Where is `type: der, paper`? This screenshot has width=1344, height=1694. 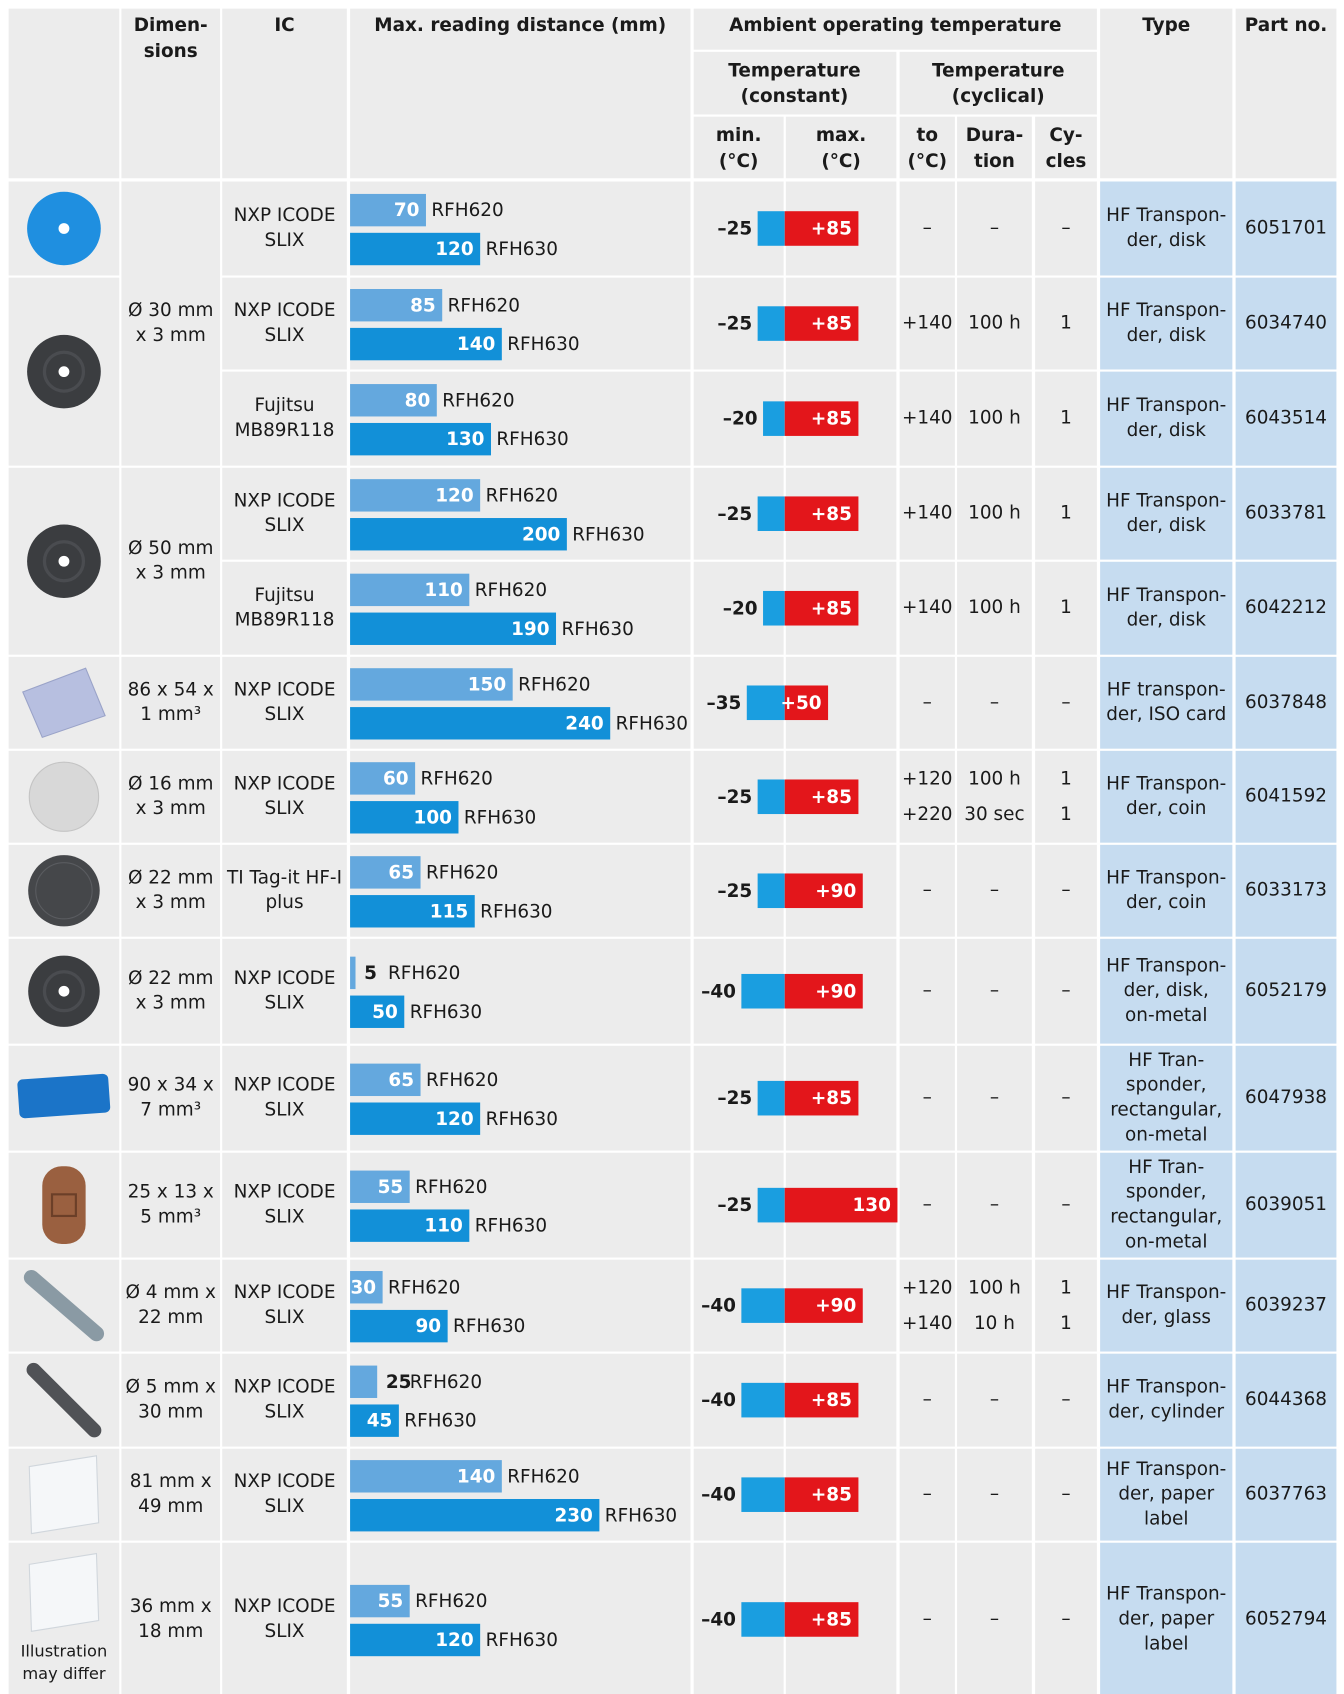
type: der, paper is located at coordinates (1166, 1494).